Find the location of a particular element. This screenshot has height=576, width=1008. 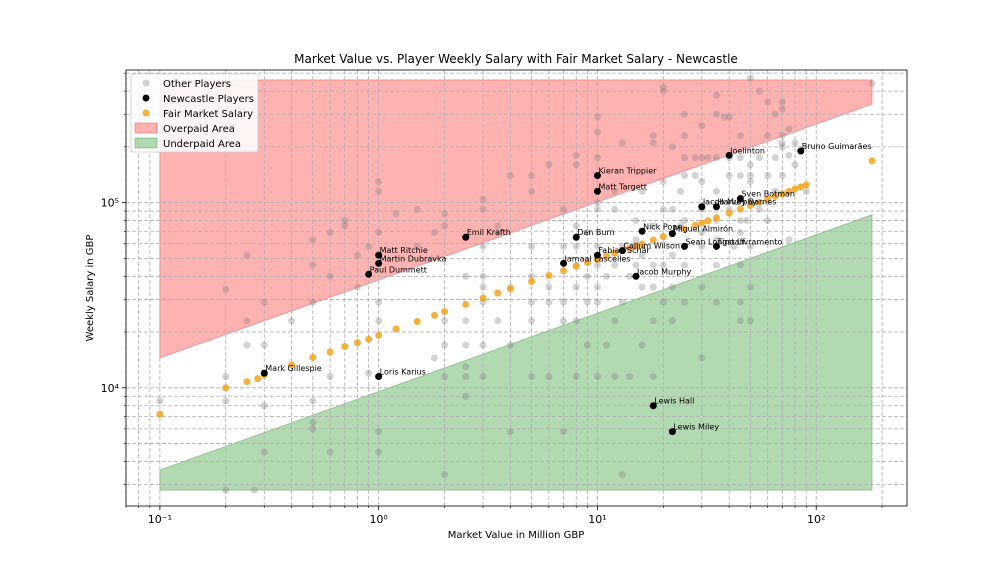

legend-box is located at coordinates (194, 113).